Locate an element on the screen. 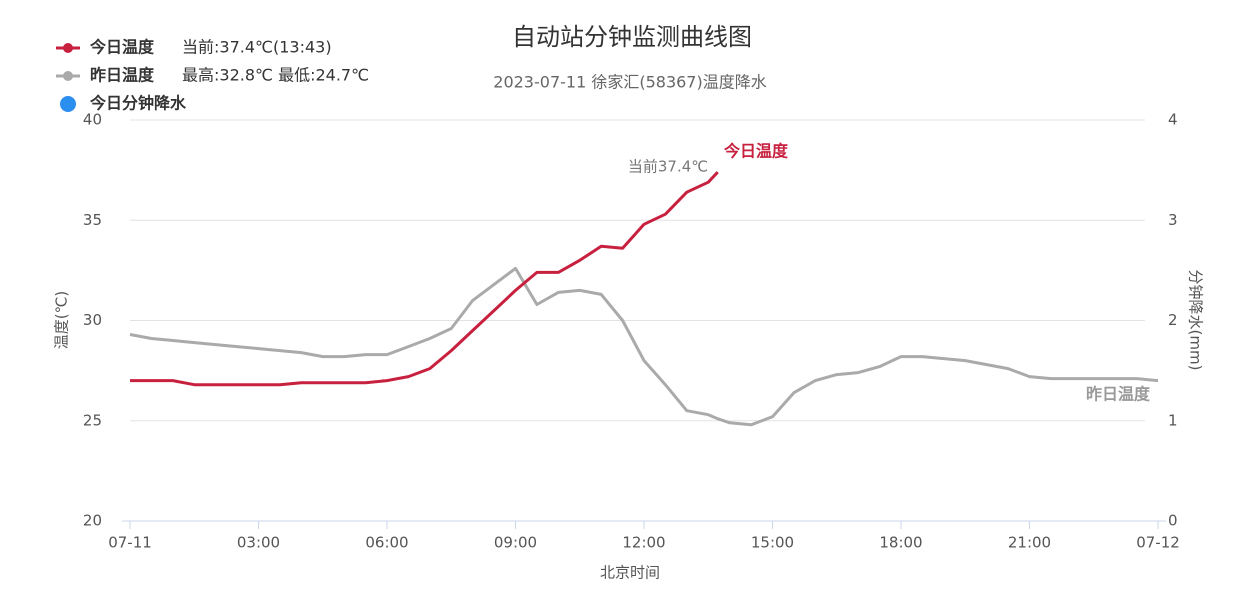 The width and height of the screenshot is (1238, 610). x-tick-label: 07-11 is located at coordinates (130, 543).